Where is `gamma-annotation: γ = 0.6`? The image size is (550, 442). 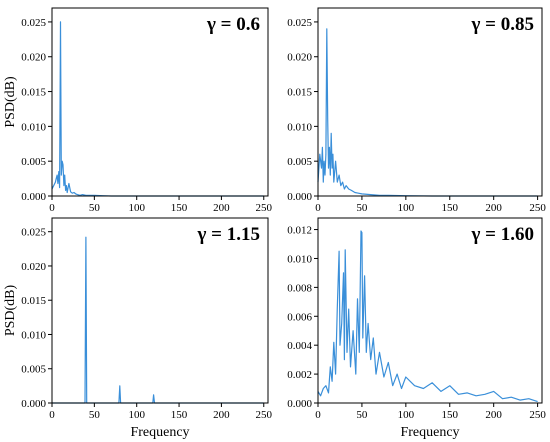
gamma-annotation: γ = 0.6 is located at coordinates (233, 24).